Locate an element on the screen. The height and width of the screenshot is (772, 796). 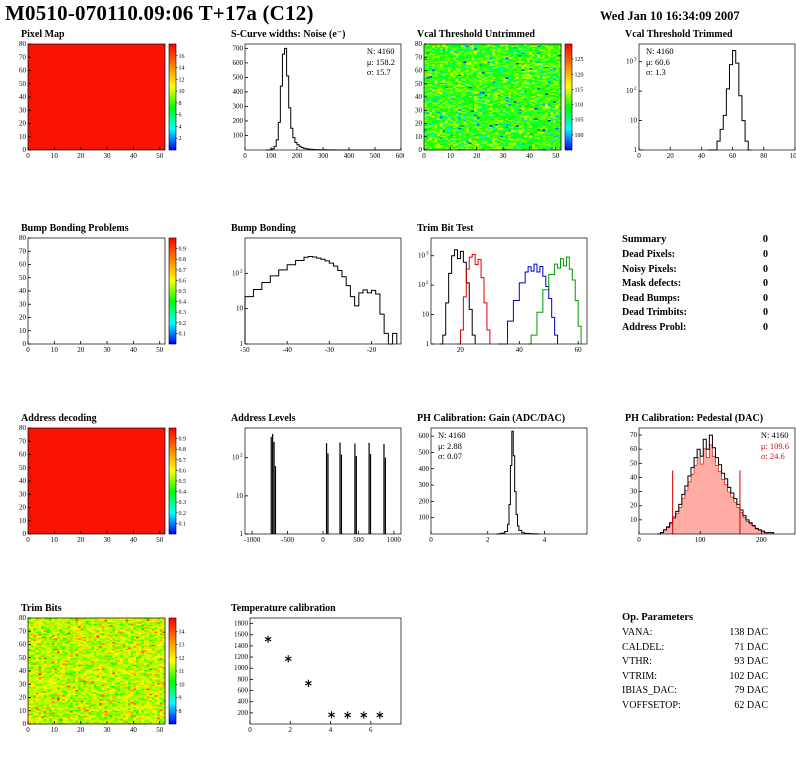
page-title: M0510-070110.09:06 T+17a (C12) is located at coordinates (159, 13).